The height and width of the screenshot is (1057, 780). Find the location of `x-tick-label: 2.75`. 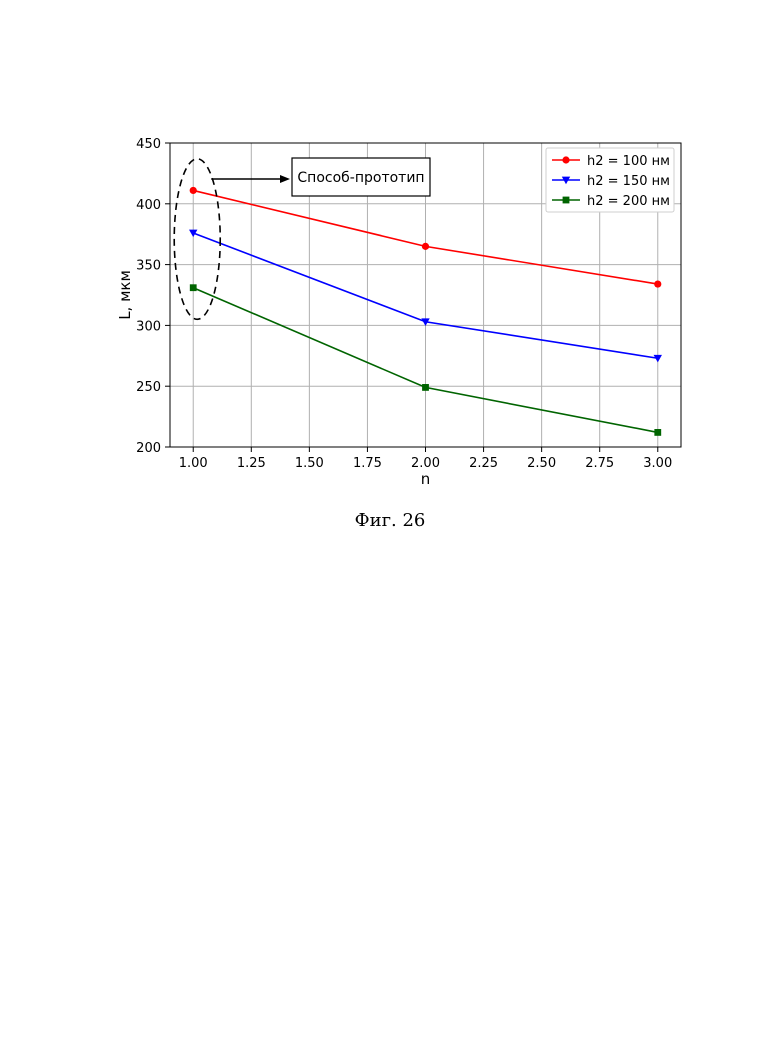

x-tick-label: 2.75 is located at coordinates (599, 463).